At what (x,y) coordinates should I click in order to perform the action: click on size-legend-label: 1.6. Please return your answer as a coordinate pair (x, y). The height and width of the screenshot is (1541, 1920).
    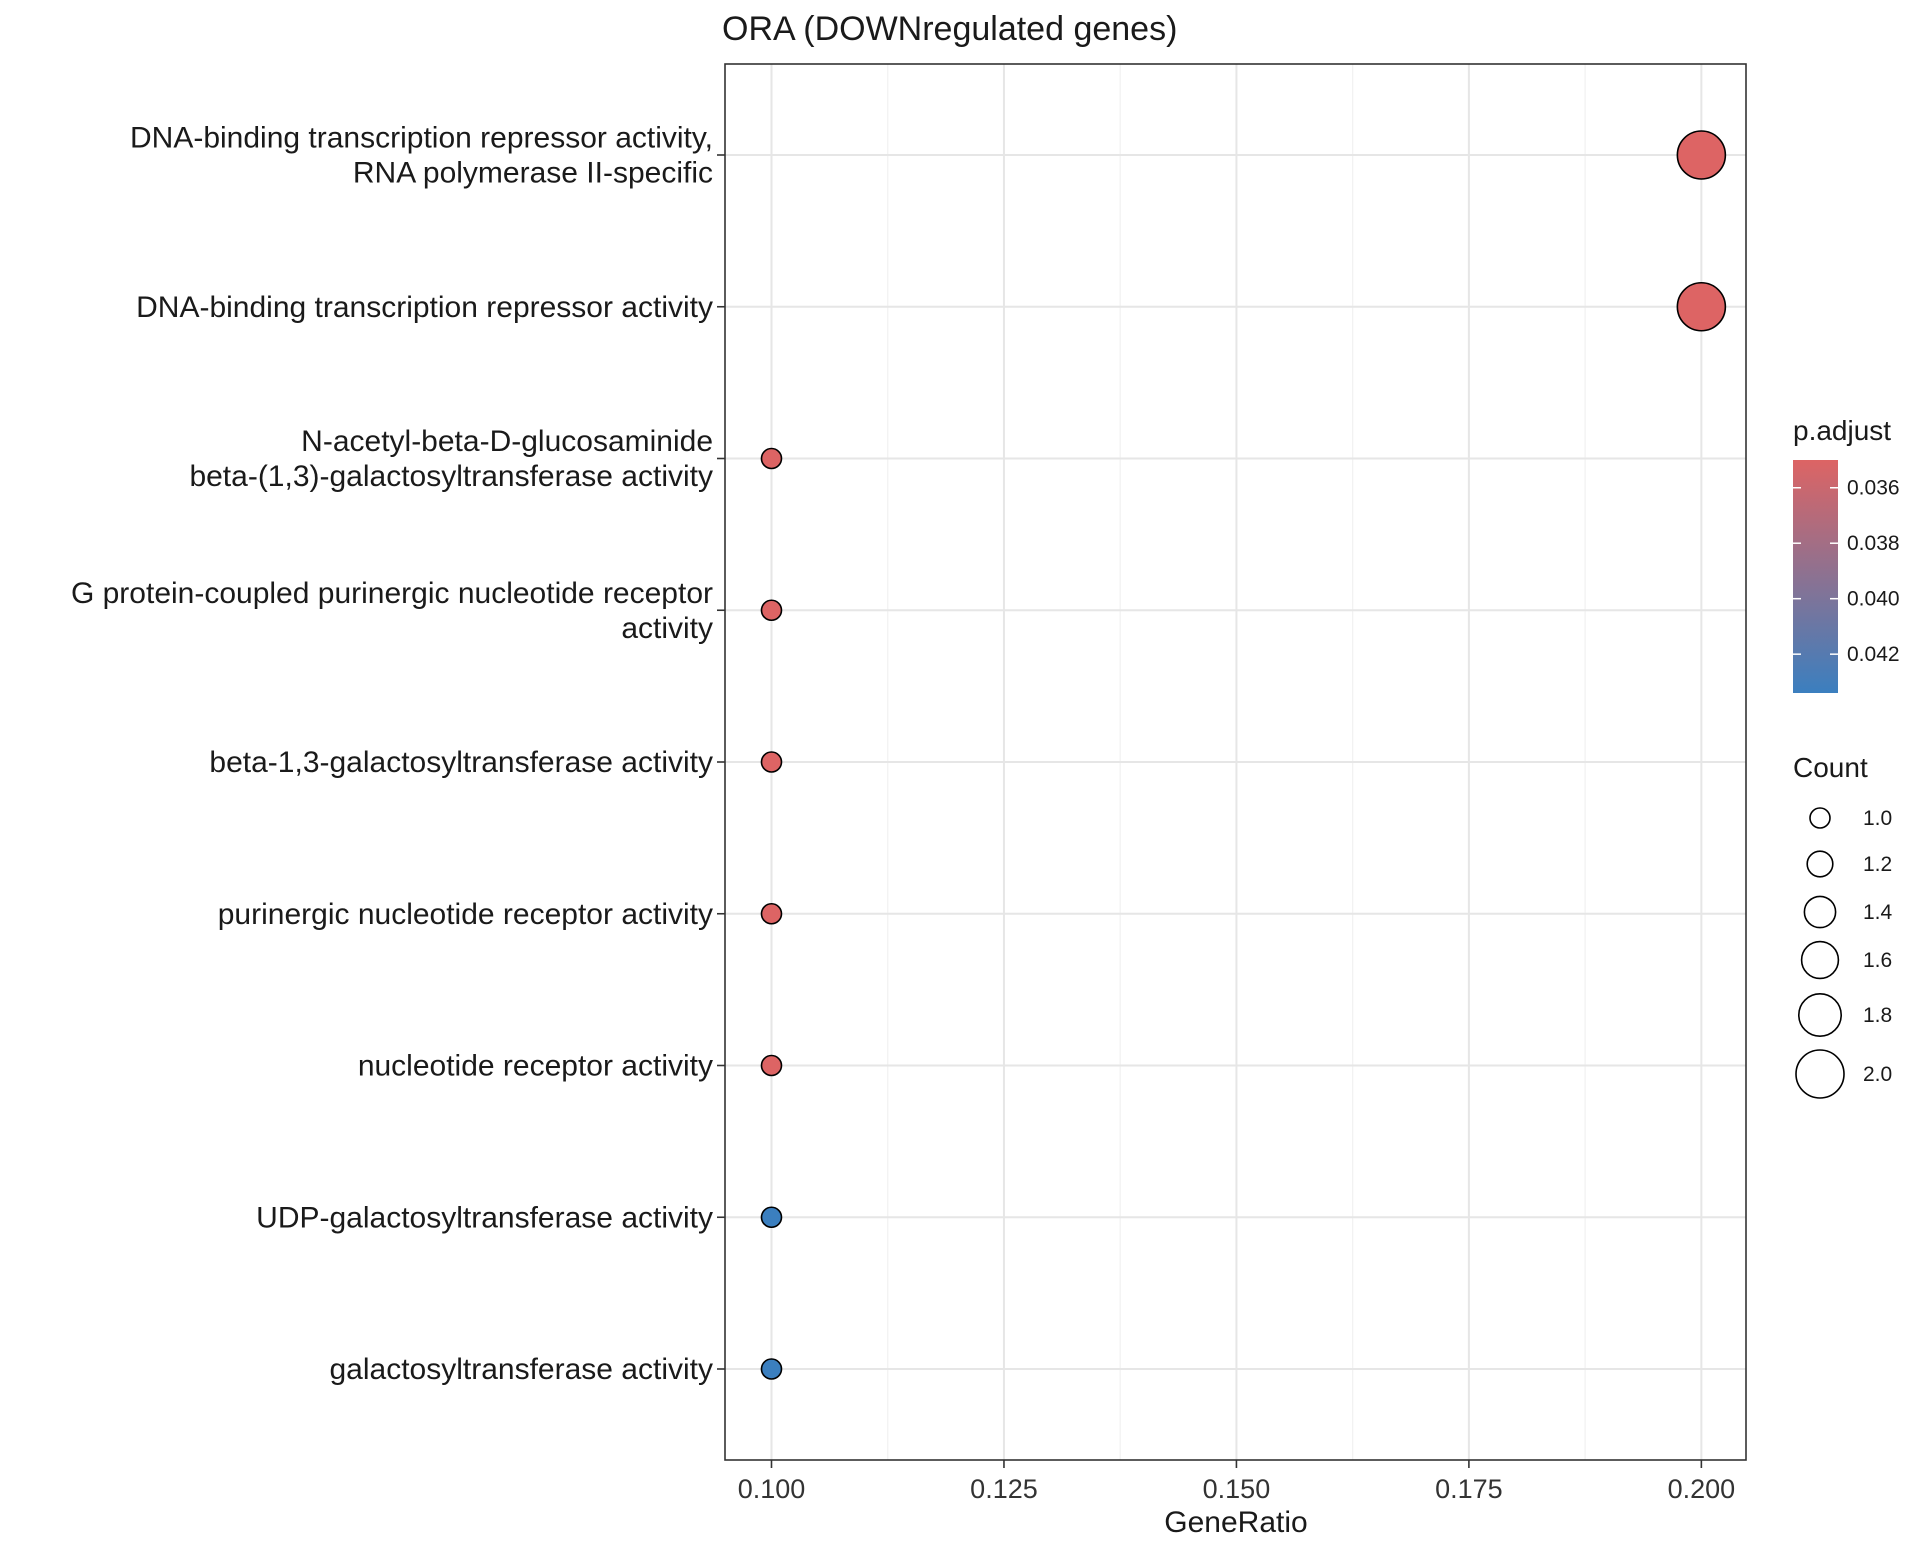
    Looking at the image, I should click on (1877, 960).